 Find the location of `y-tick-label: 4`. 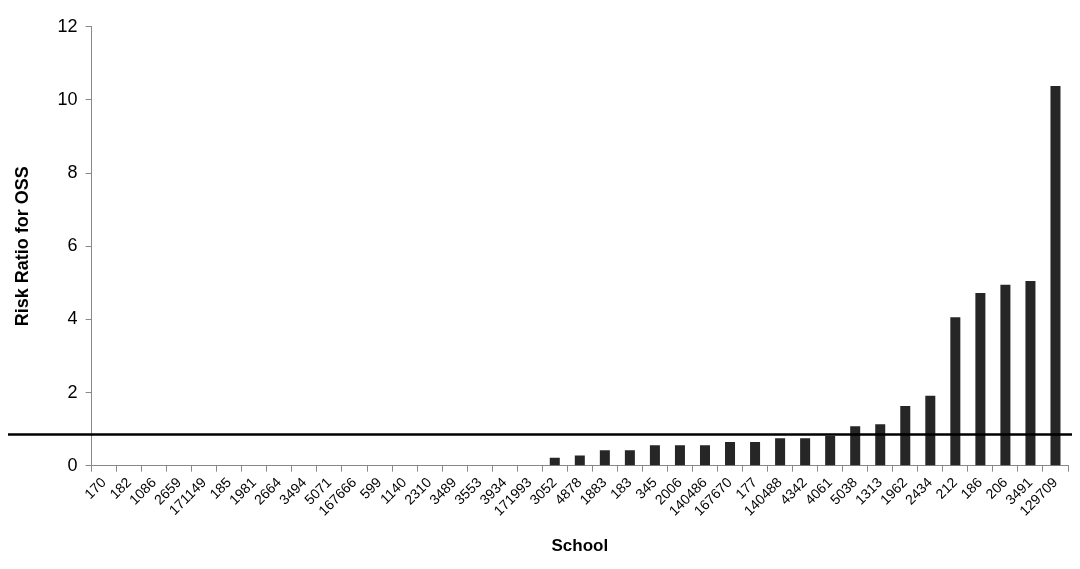

y-tick-label: 4 is located at coordinates (72, 318).